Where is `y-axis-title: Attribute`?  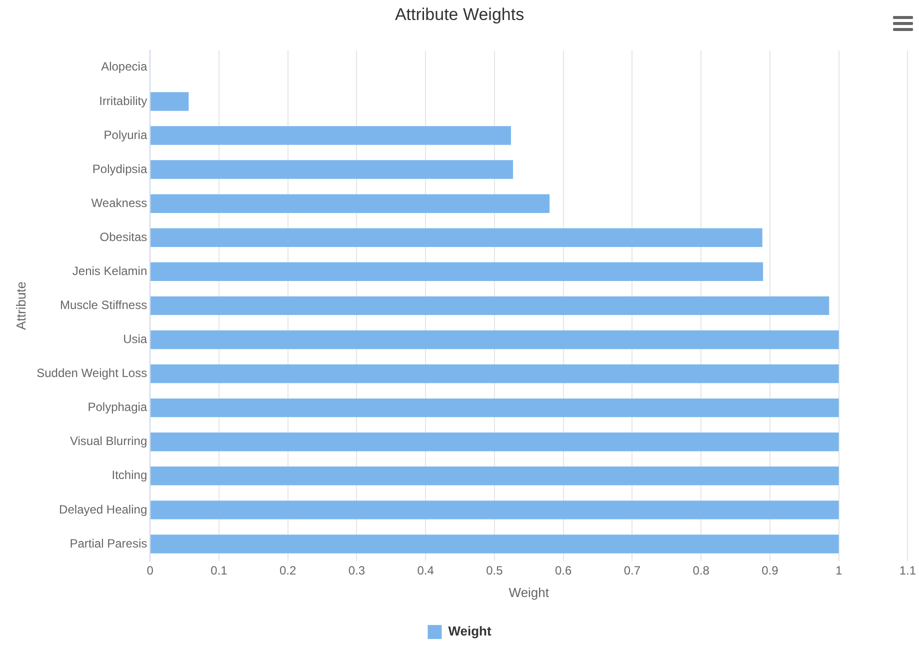 y-axis-title: Attribute is located at coordinates (20, 305).